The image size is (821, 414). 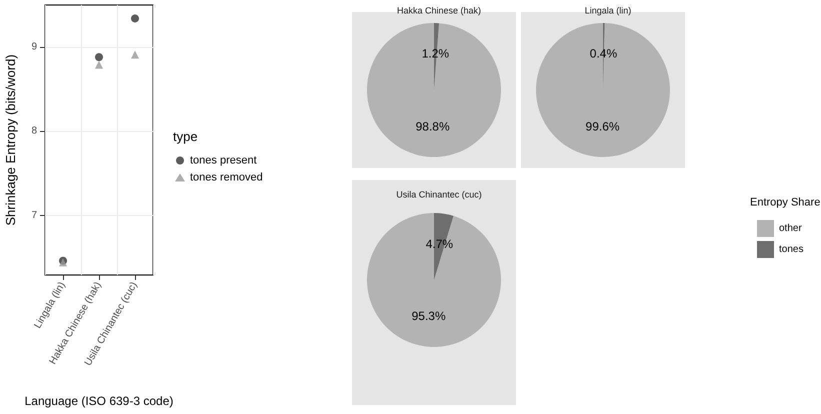 I want to click on data-label: 98.8%, so click(x=433, y=126).